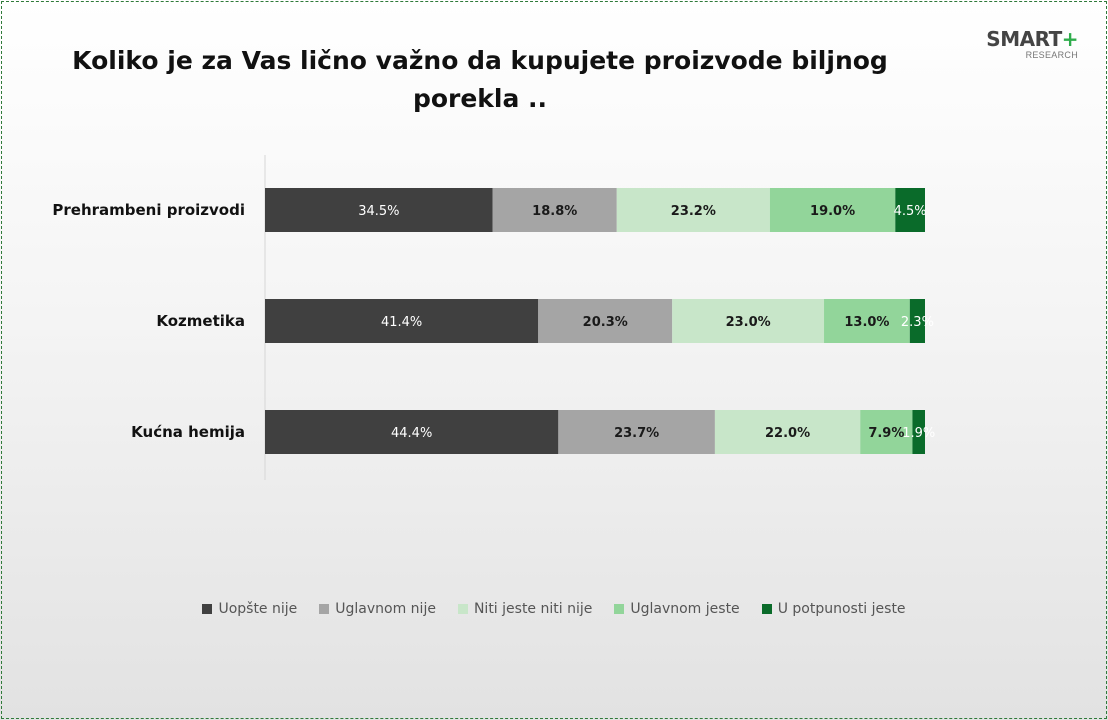 This screenshot has width=1108, height=720. I want to click on legend-item-uglavnom-nije: Uglavnom nije, so click(377, 609).